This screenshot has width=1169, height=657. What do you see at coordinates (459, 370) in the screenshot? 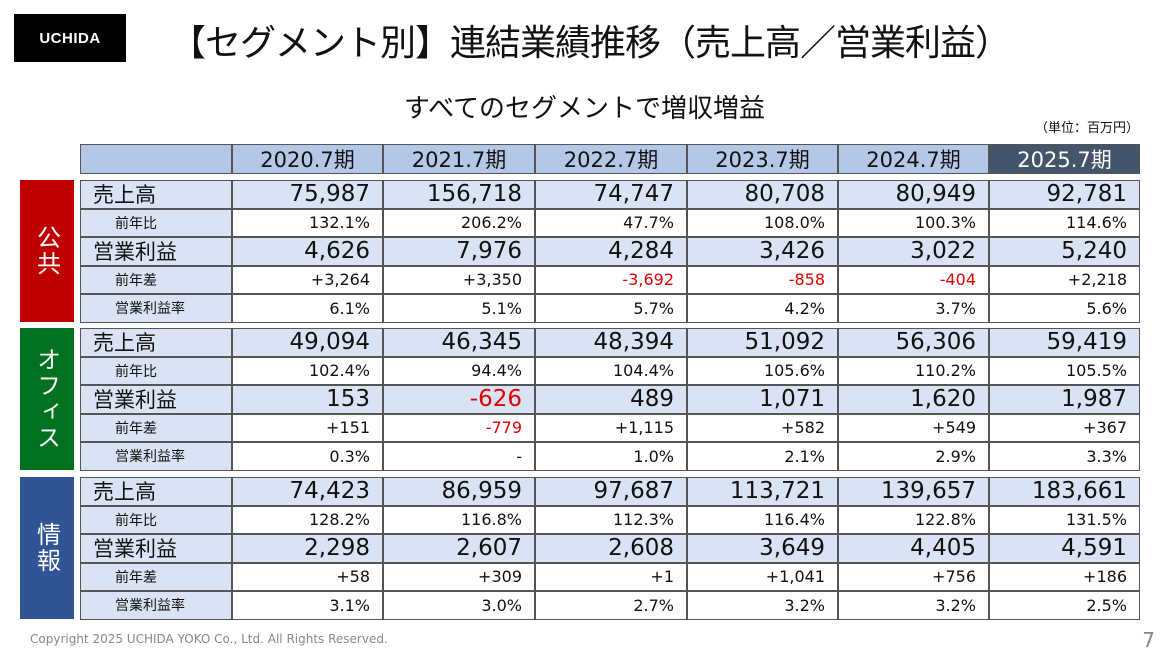
I see `value-cell: 94.4%` at bounding box center [459, 370].